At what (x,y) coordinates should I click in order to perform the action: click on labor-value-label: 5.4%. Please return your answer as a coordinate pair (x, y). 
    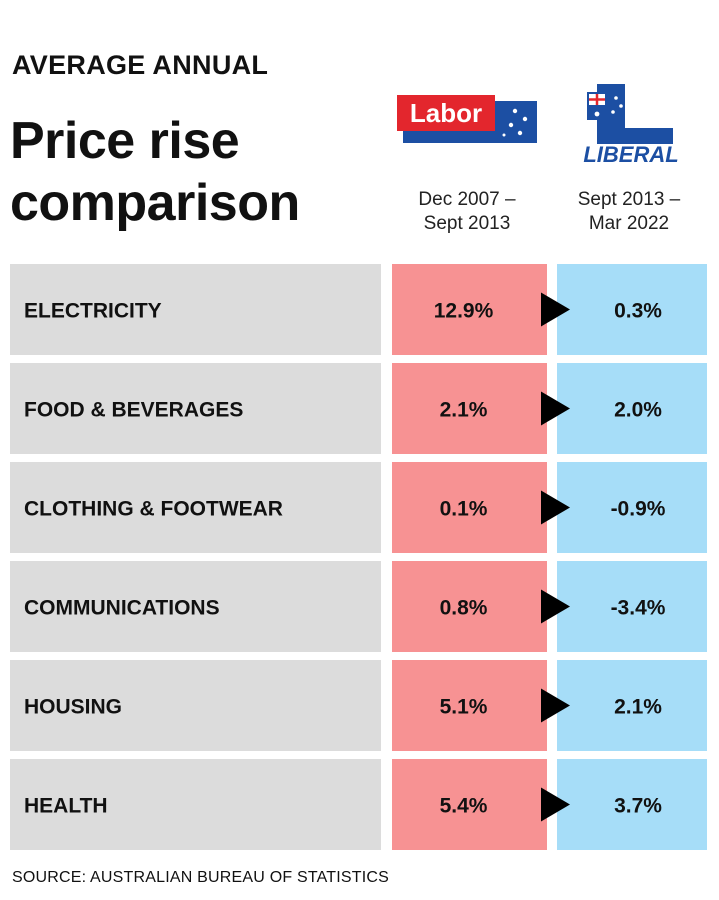
    Looking at the image, I should click on (464, 806).